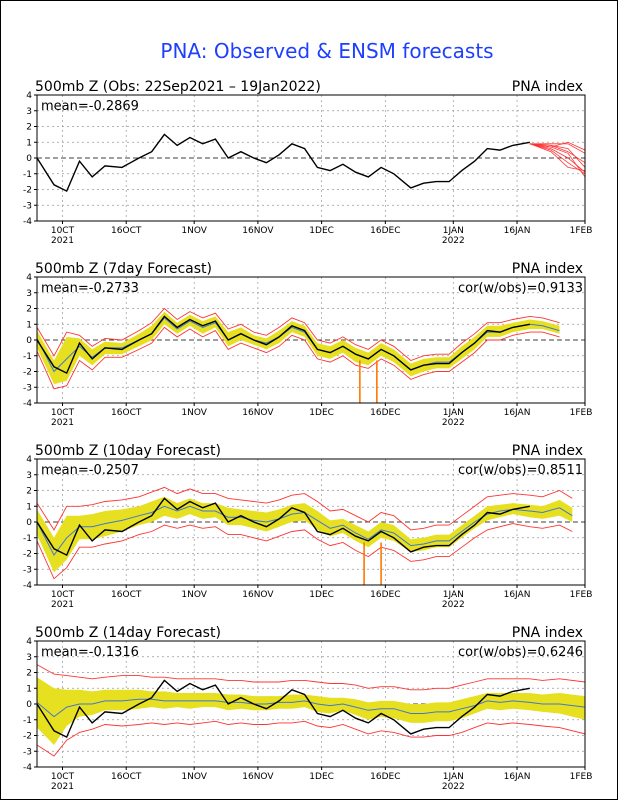 The height and width of the screenshot is (800, 618). Describe the element at coordinates (90, 288) in the screenshot. I see `mean-label: mean=-0.2733` at that location.